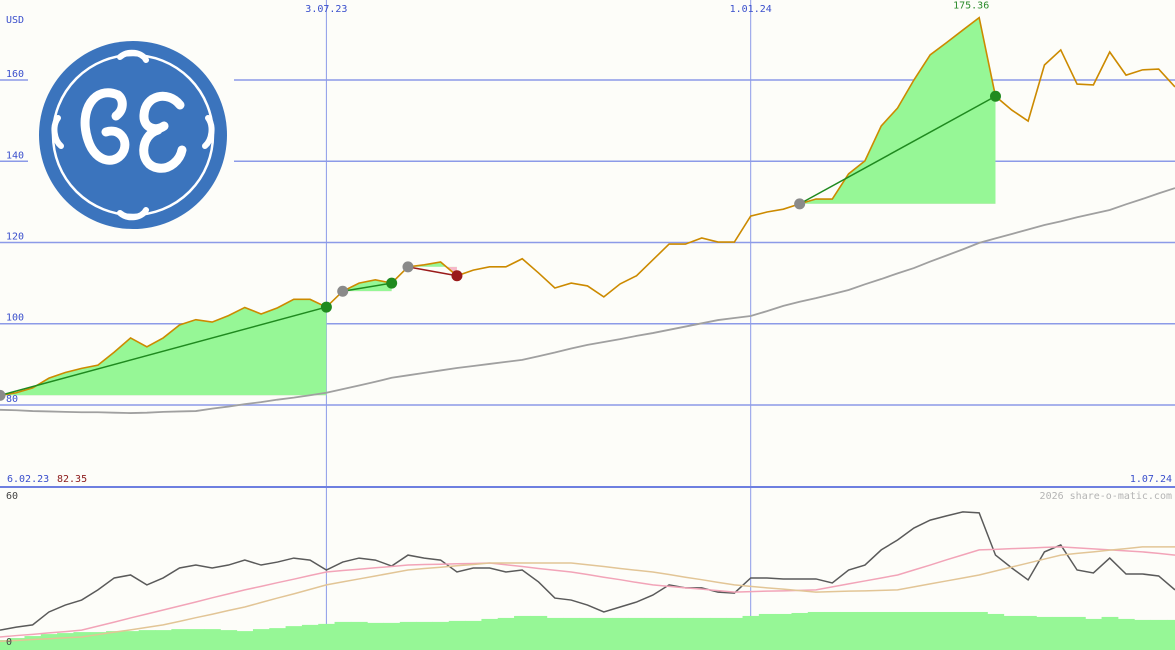  I want to click on y-tick-label: 100, so click(15, 318).